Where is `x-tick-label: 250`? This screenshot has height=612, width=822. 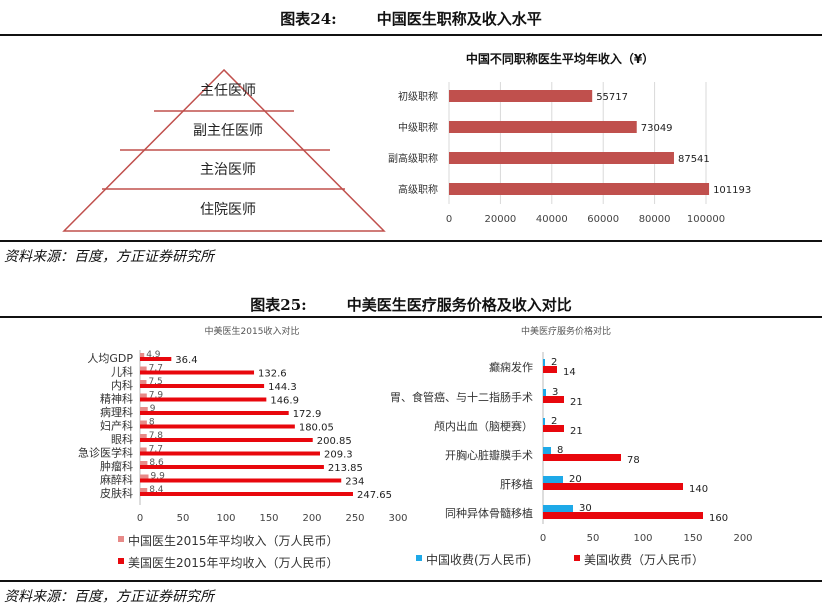
x-tick-label: 250 is located at coordinates (354, 518).